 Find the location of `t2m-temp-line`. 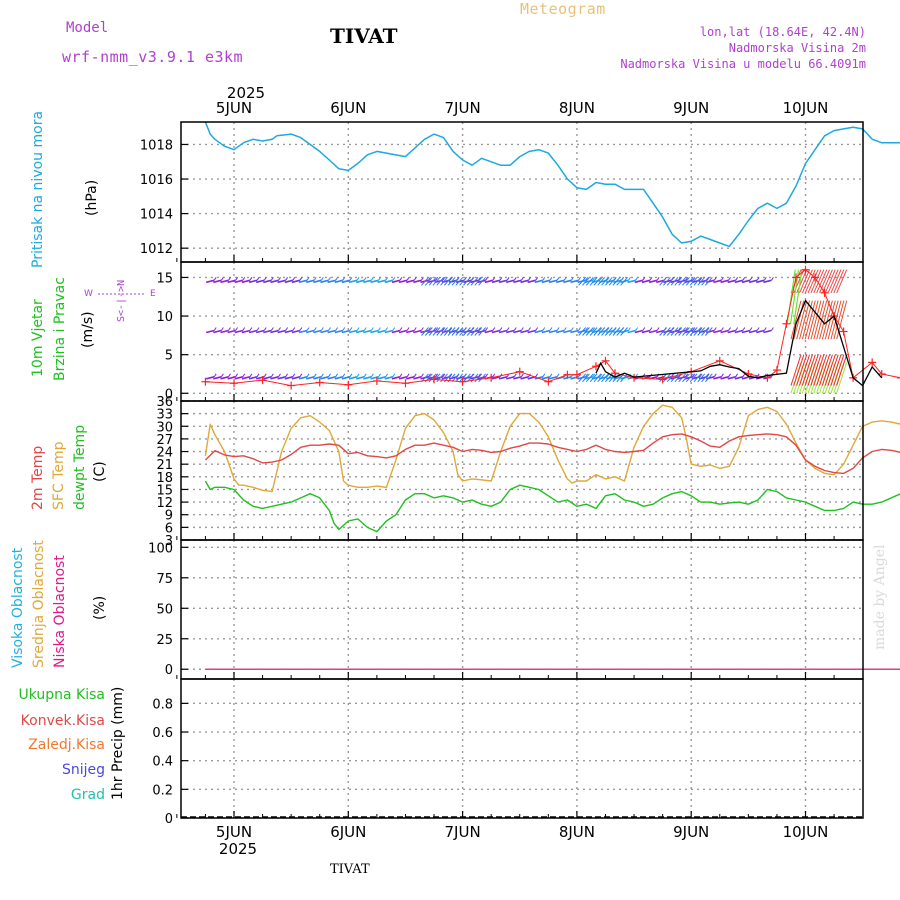

t2m-temp-line is located at coordinates (552, 454).